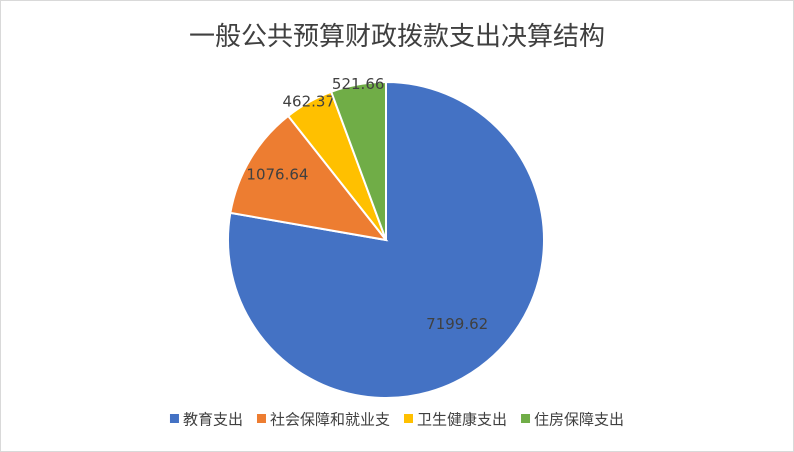  Describe the element at coordinates (358, 84) in the screenshot. I see `data-label: 521.66` at that location.